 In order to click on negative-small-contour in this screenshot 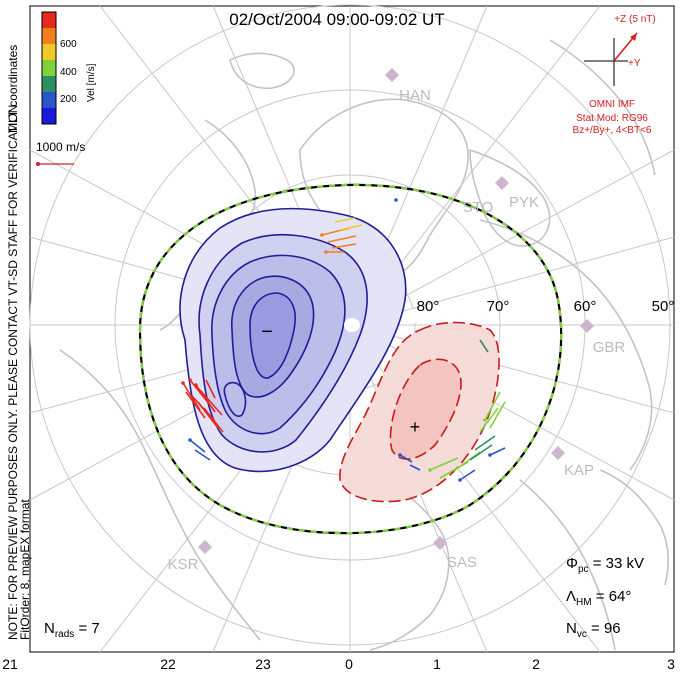, I will do `click(235, 399)`.